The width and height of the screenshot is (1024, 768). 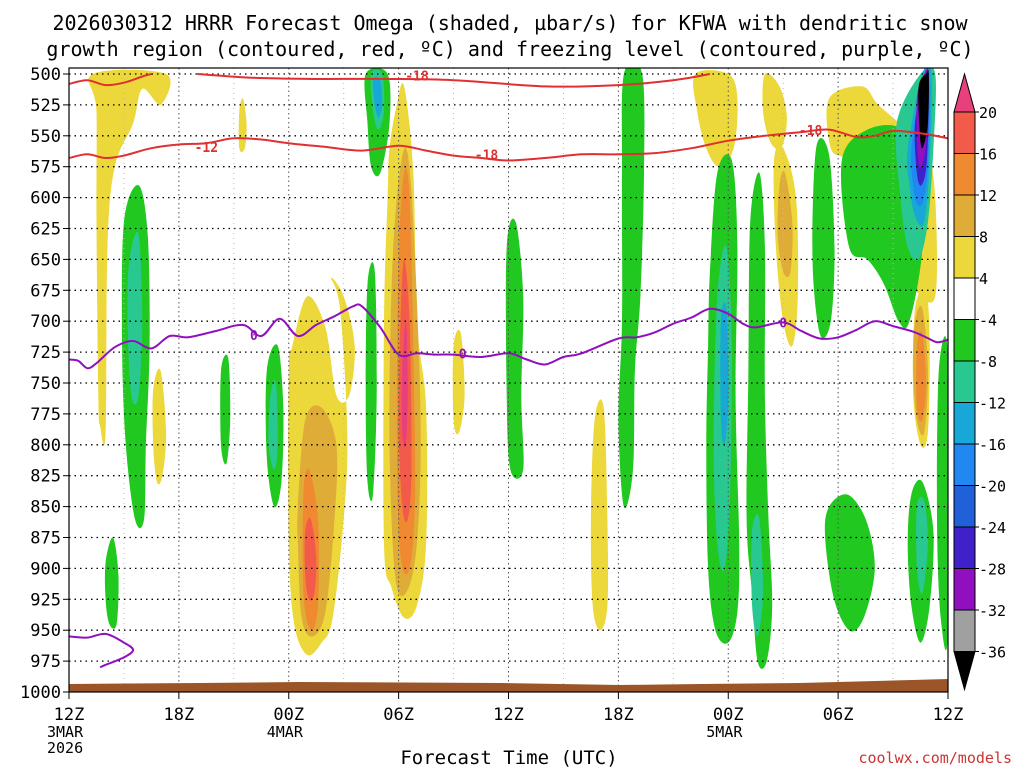 What do you see at coordinates (45, 662) in the screenshot?
I see `y-tick-label: 975` at bounding box center [45, 662].